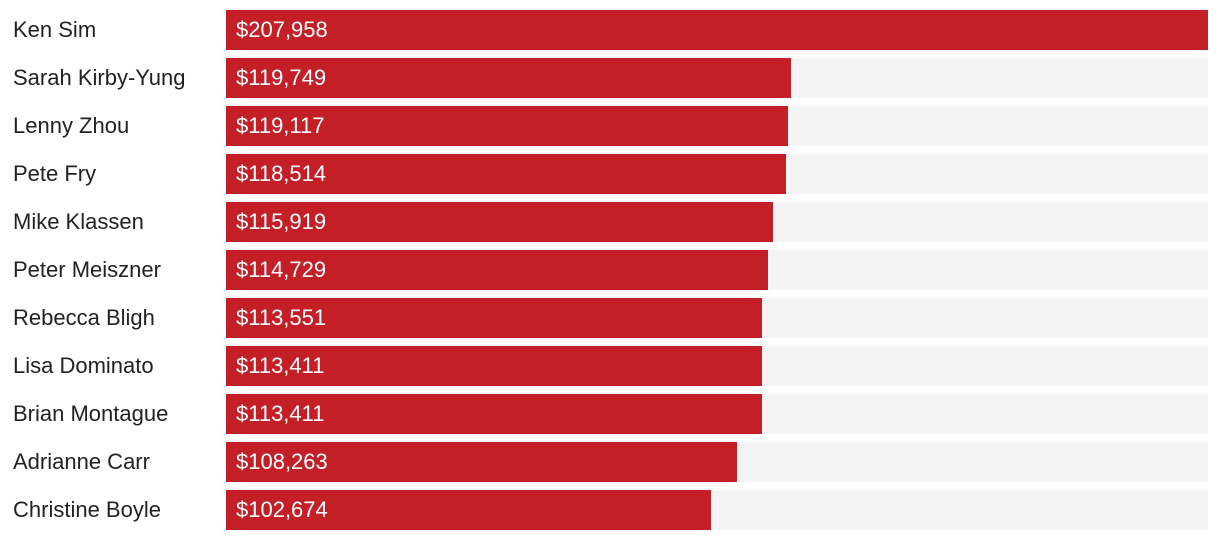  I want to click on bar-track: $115,919, so click(717, 222).